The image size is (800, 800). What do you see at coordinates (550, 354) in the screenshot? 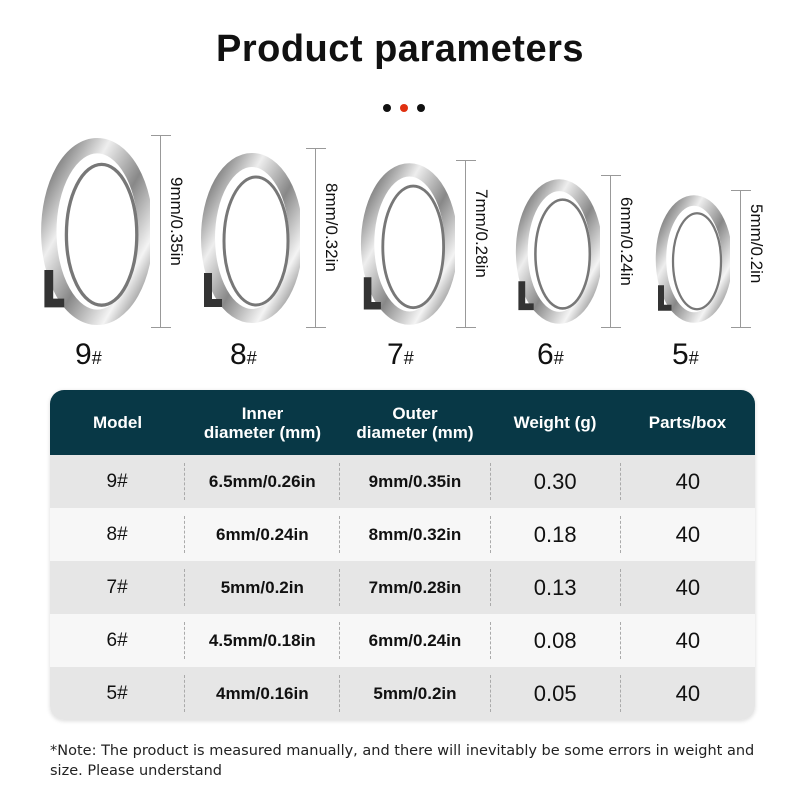
I see `ring-size-label: 6#` at bounding box center [550, 354].